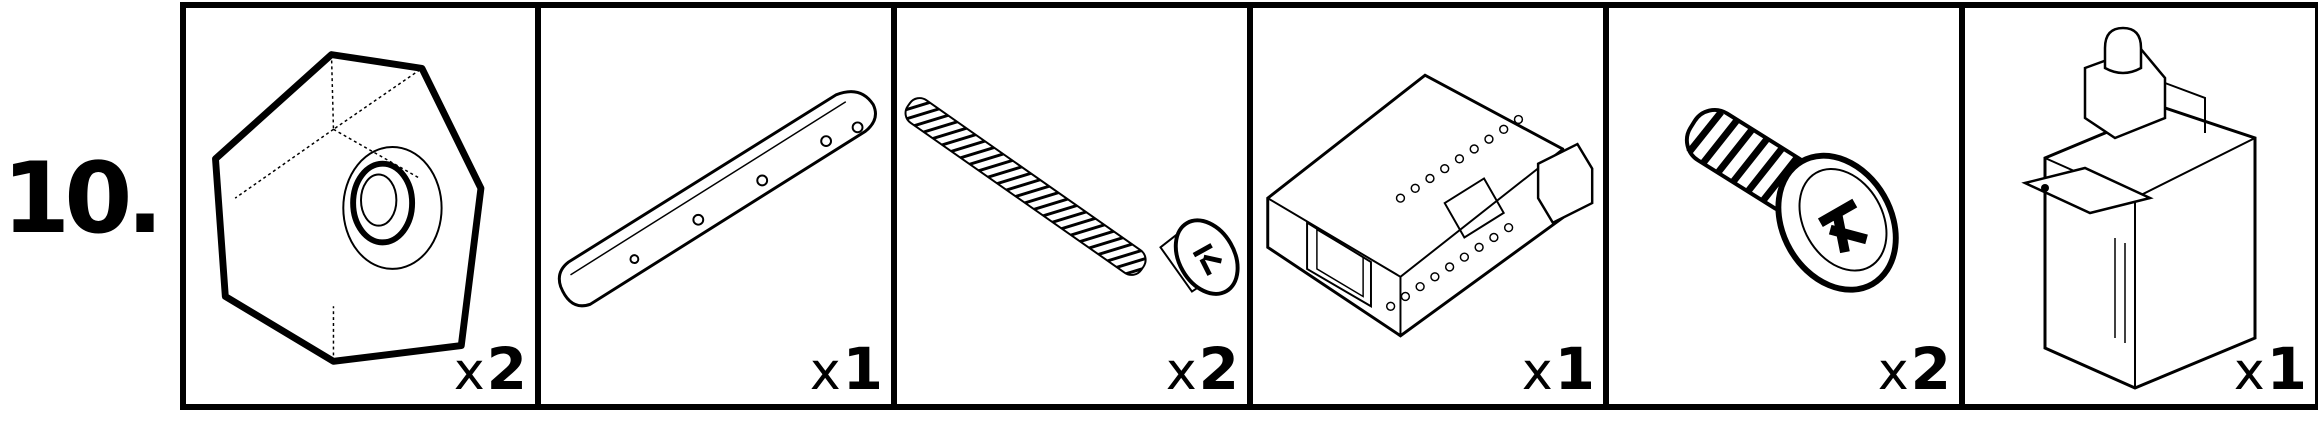 This screenshot has width=2318, height=428. I want to click on board-icon, so click(1430, 205).